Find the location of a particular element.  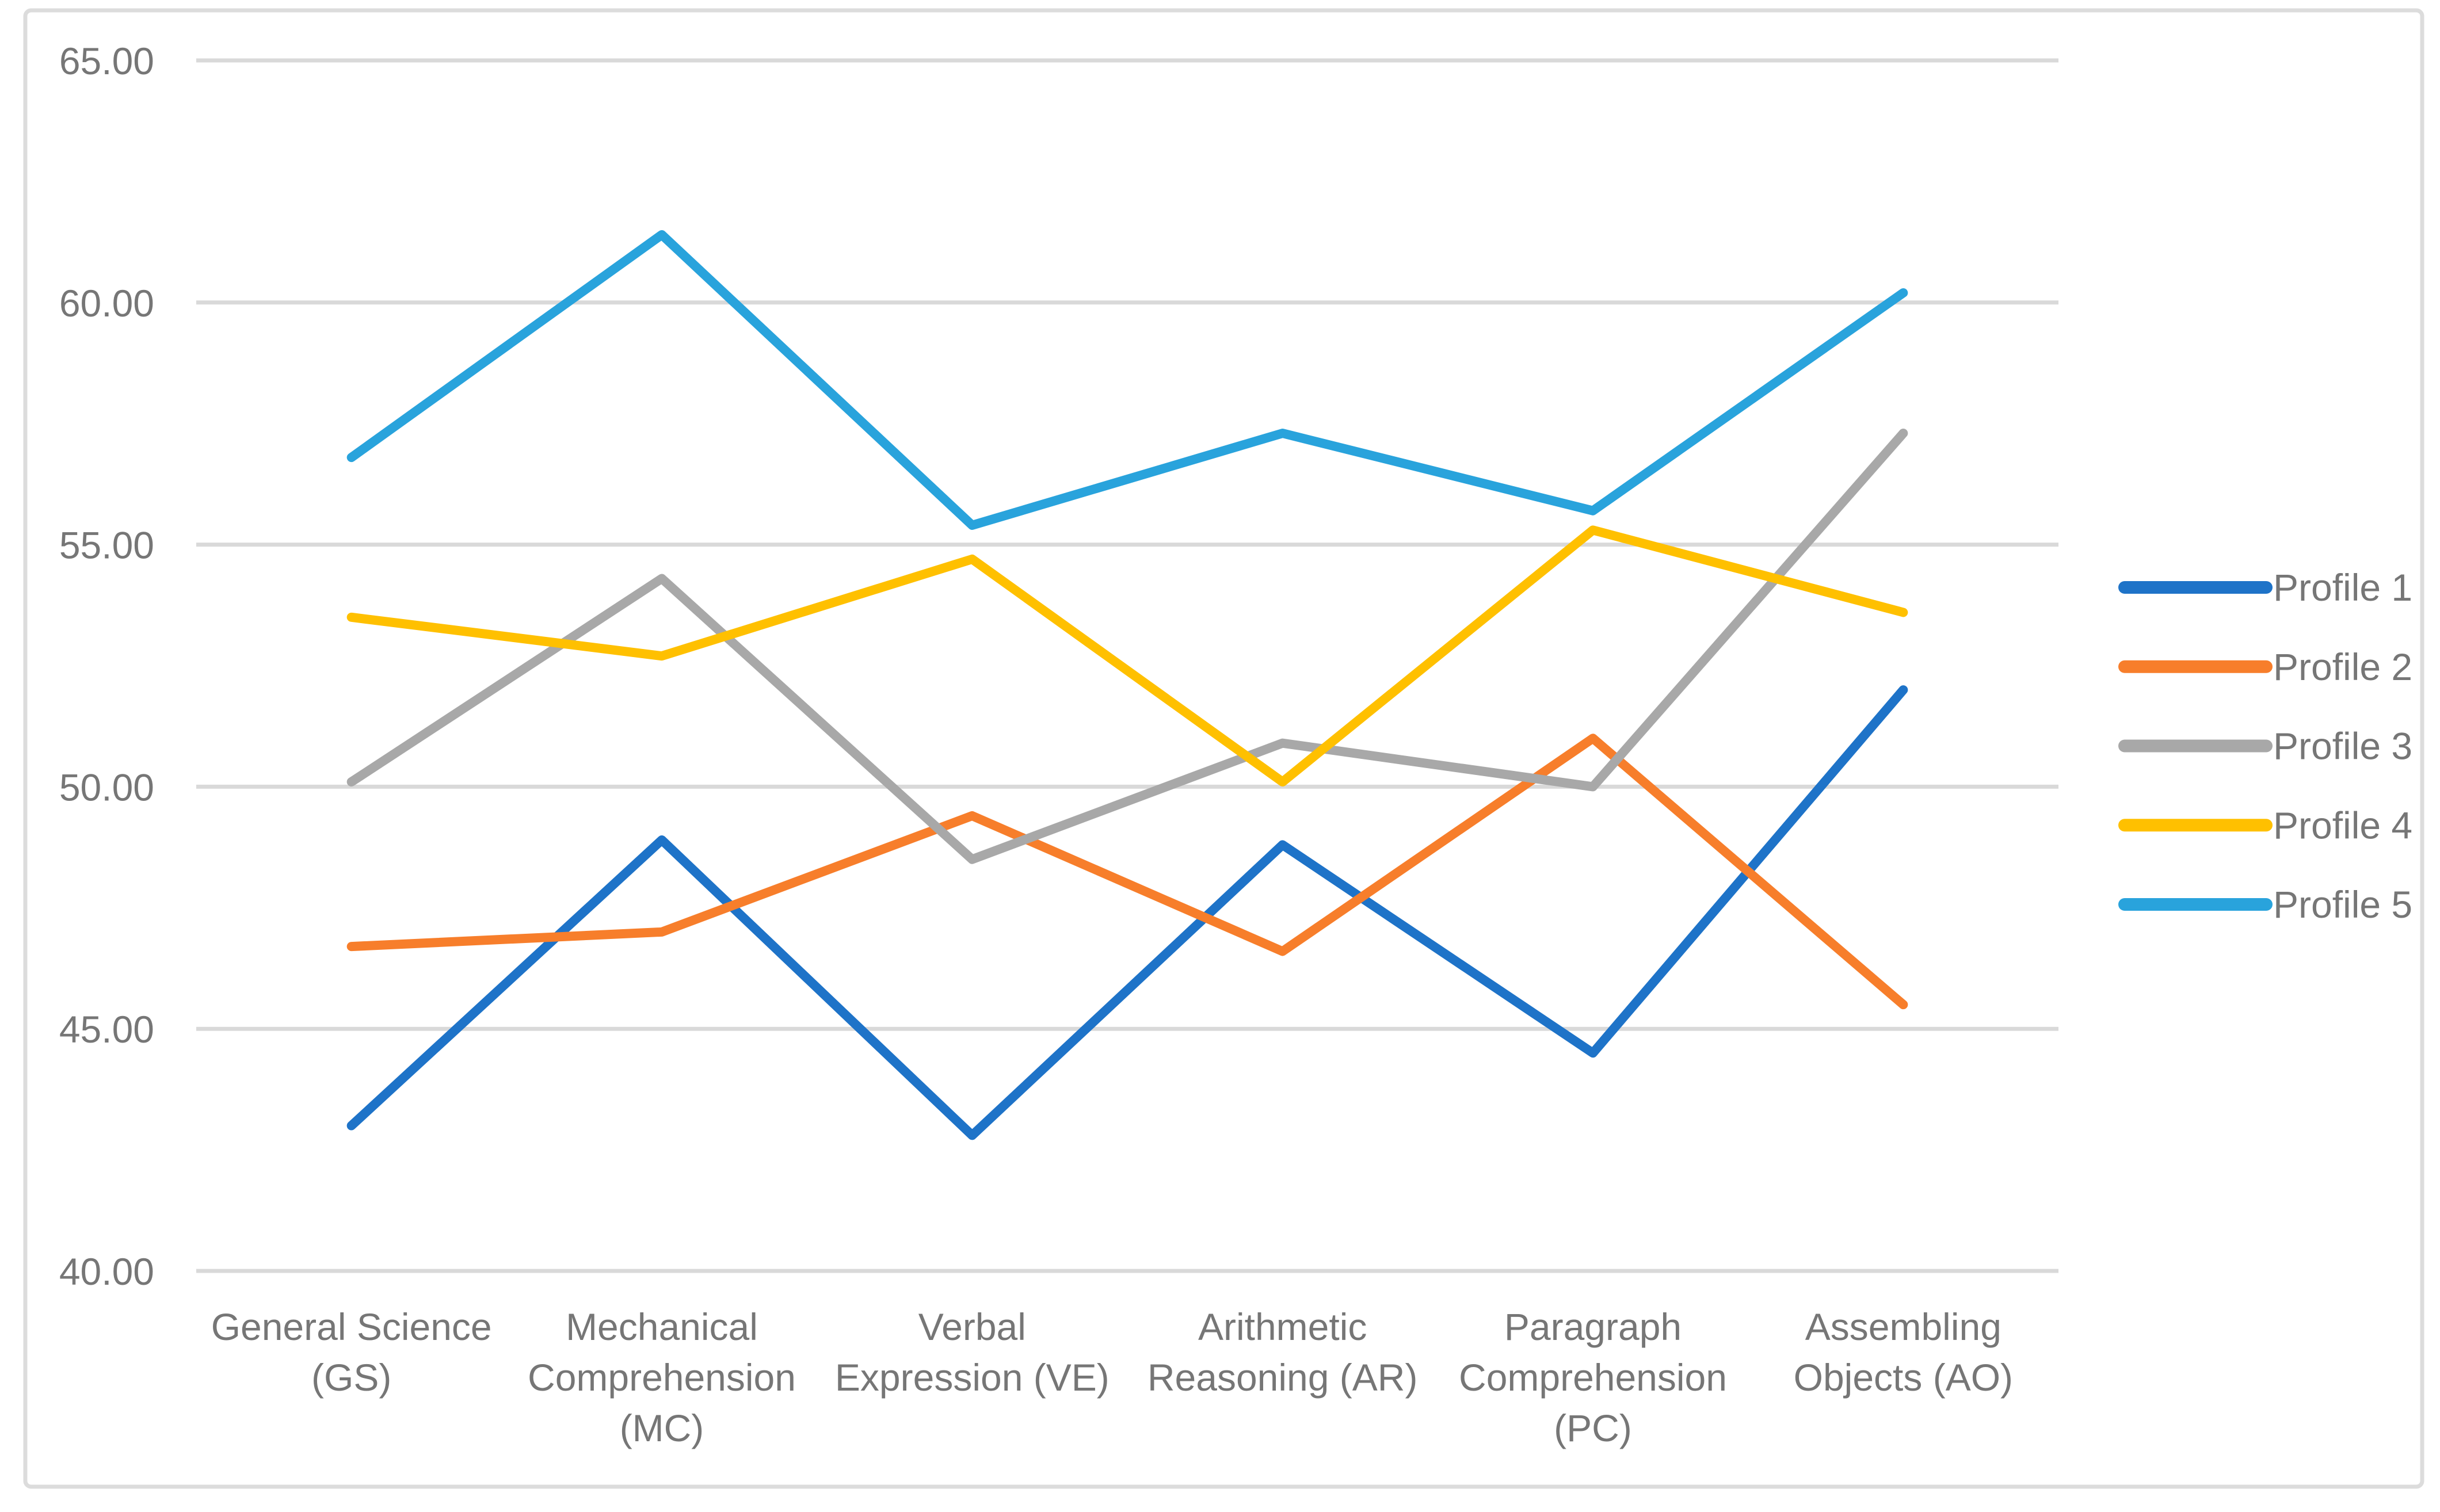

legend-item: Profile 2 is located at coordinates (2265, 667).